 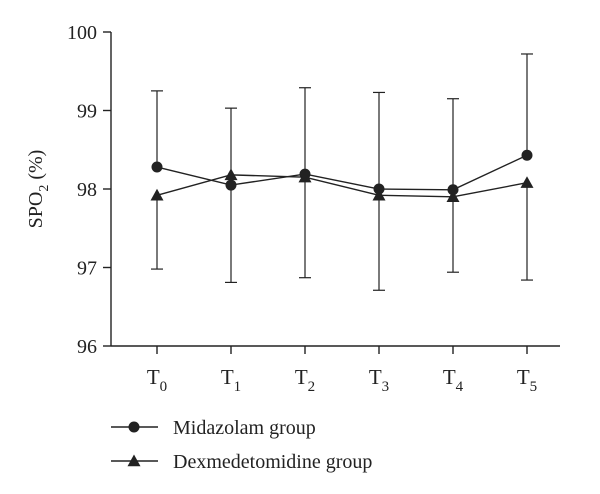 I want to click on y-tick-label: 99, so click(x=87, y=112).